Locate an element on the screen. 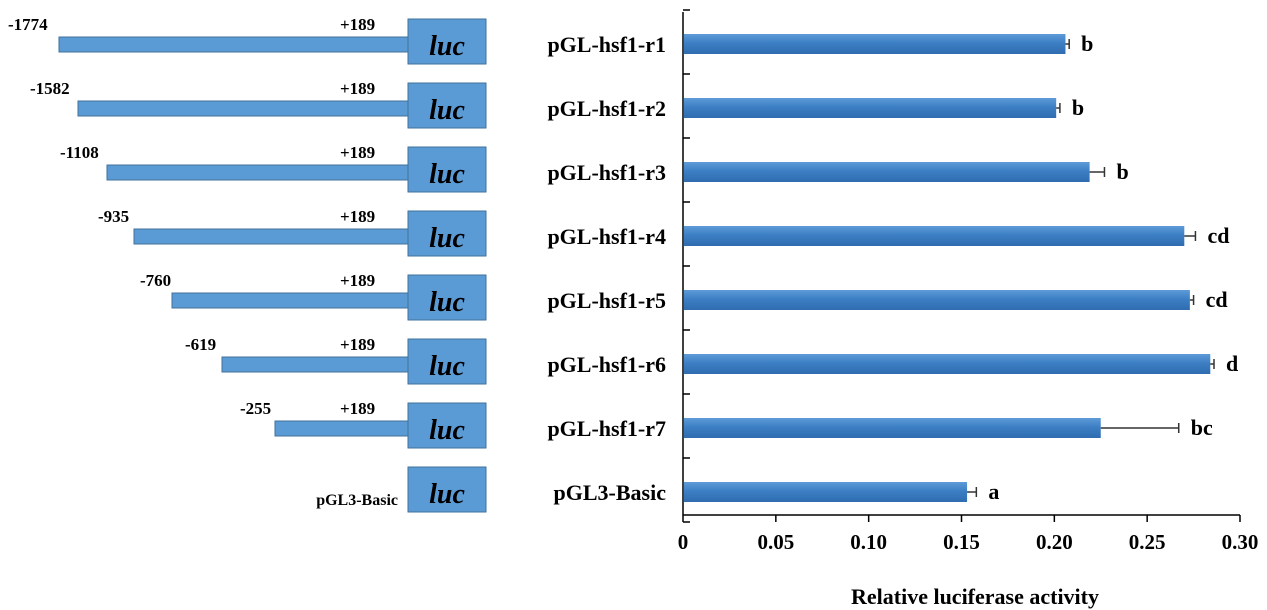 This screenshot has width=1267, height=610. category-label: pGL-hsf1-r3 is located at coordinates (606, 172).